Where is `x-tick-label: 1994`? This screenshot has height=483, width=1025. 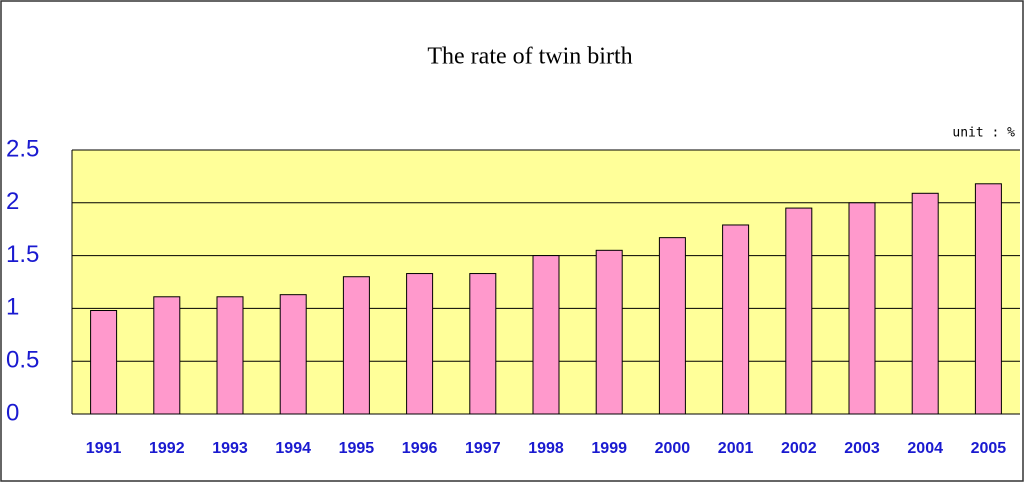
x-tick-label: 1994 is located at coordinates (293, 448).